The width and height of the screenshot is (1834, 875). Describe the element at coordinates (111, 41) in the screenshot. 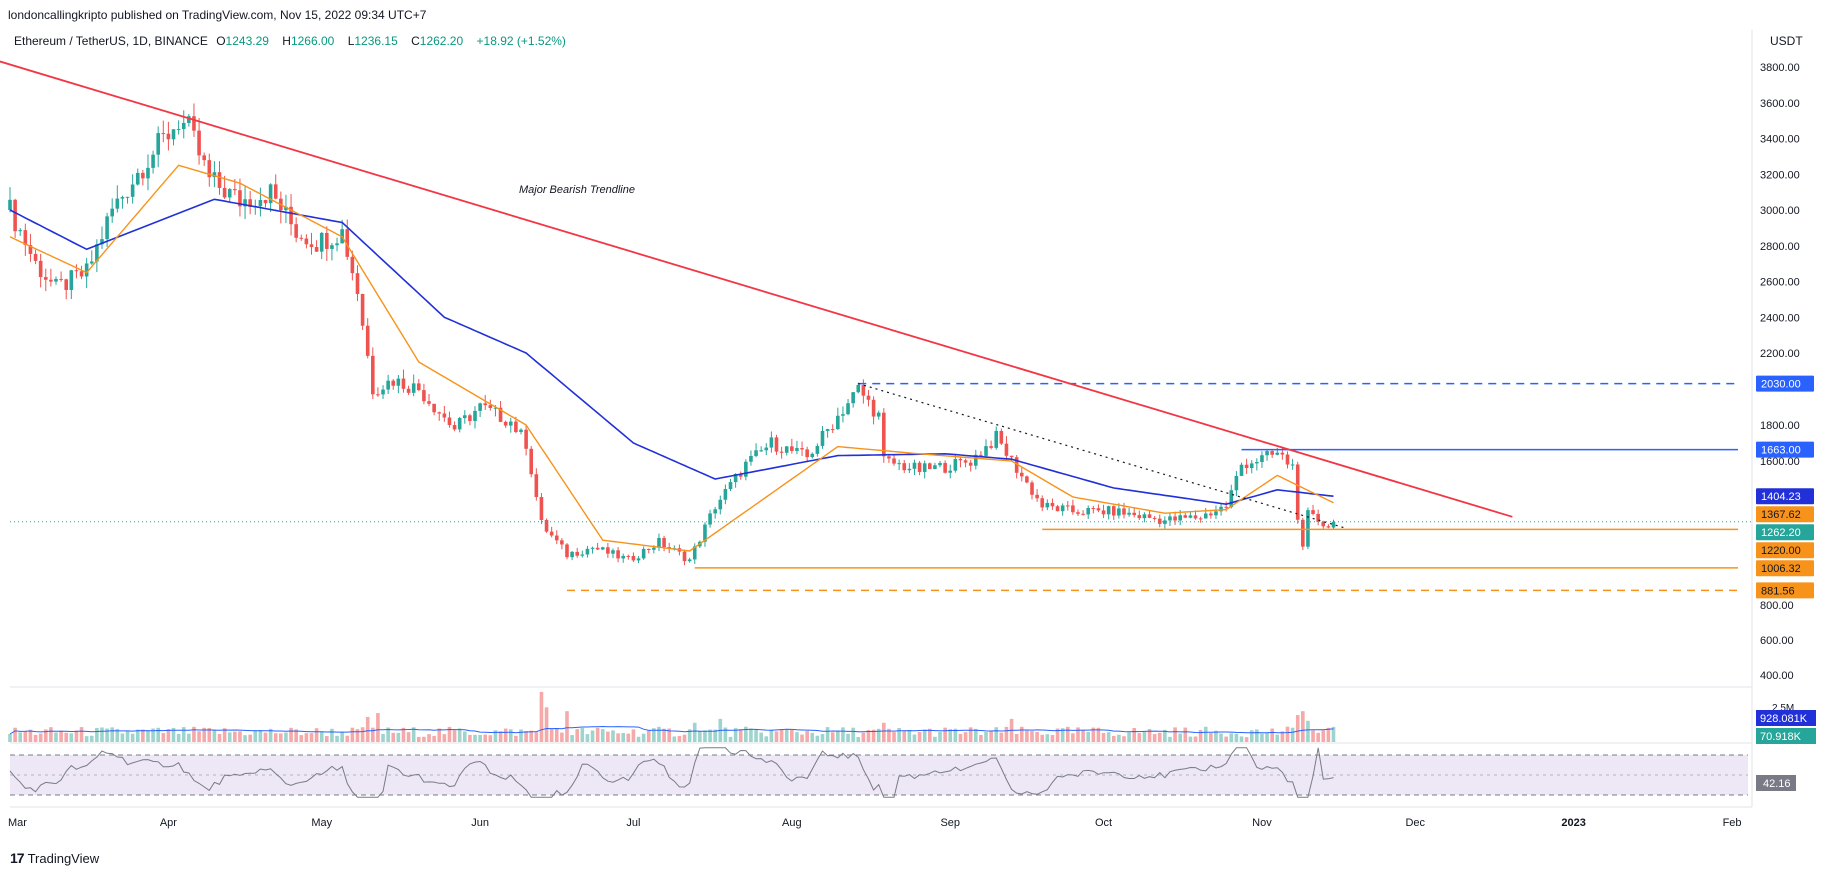

I see `symbol-name: Ethereum / TetherUS, 1D, BINANCE` at that location.